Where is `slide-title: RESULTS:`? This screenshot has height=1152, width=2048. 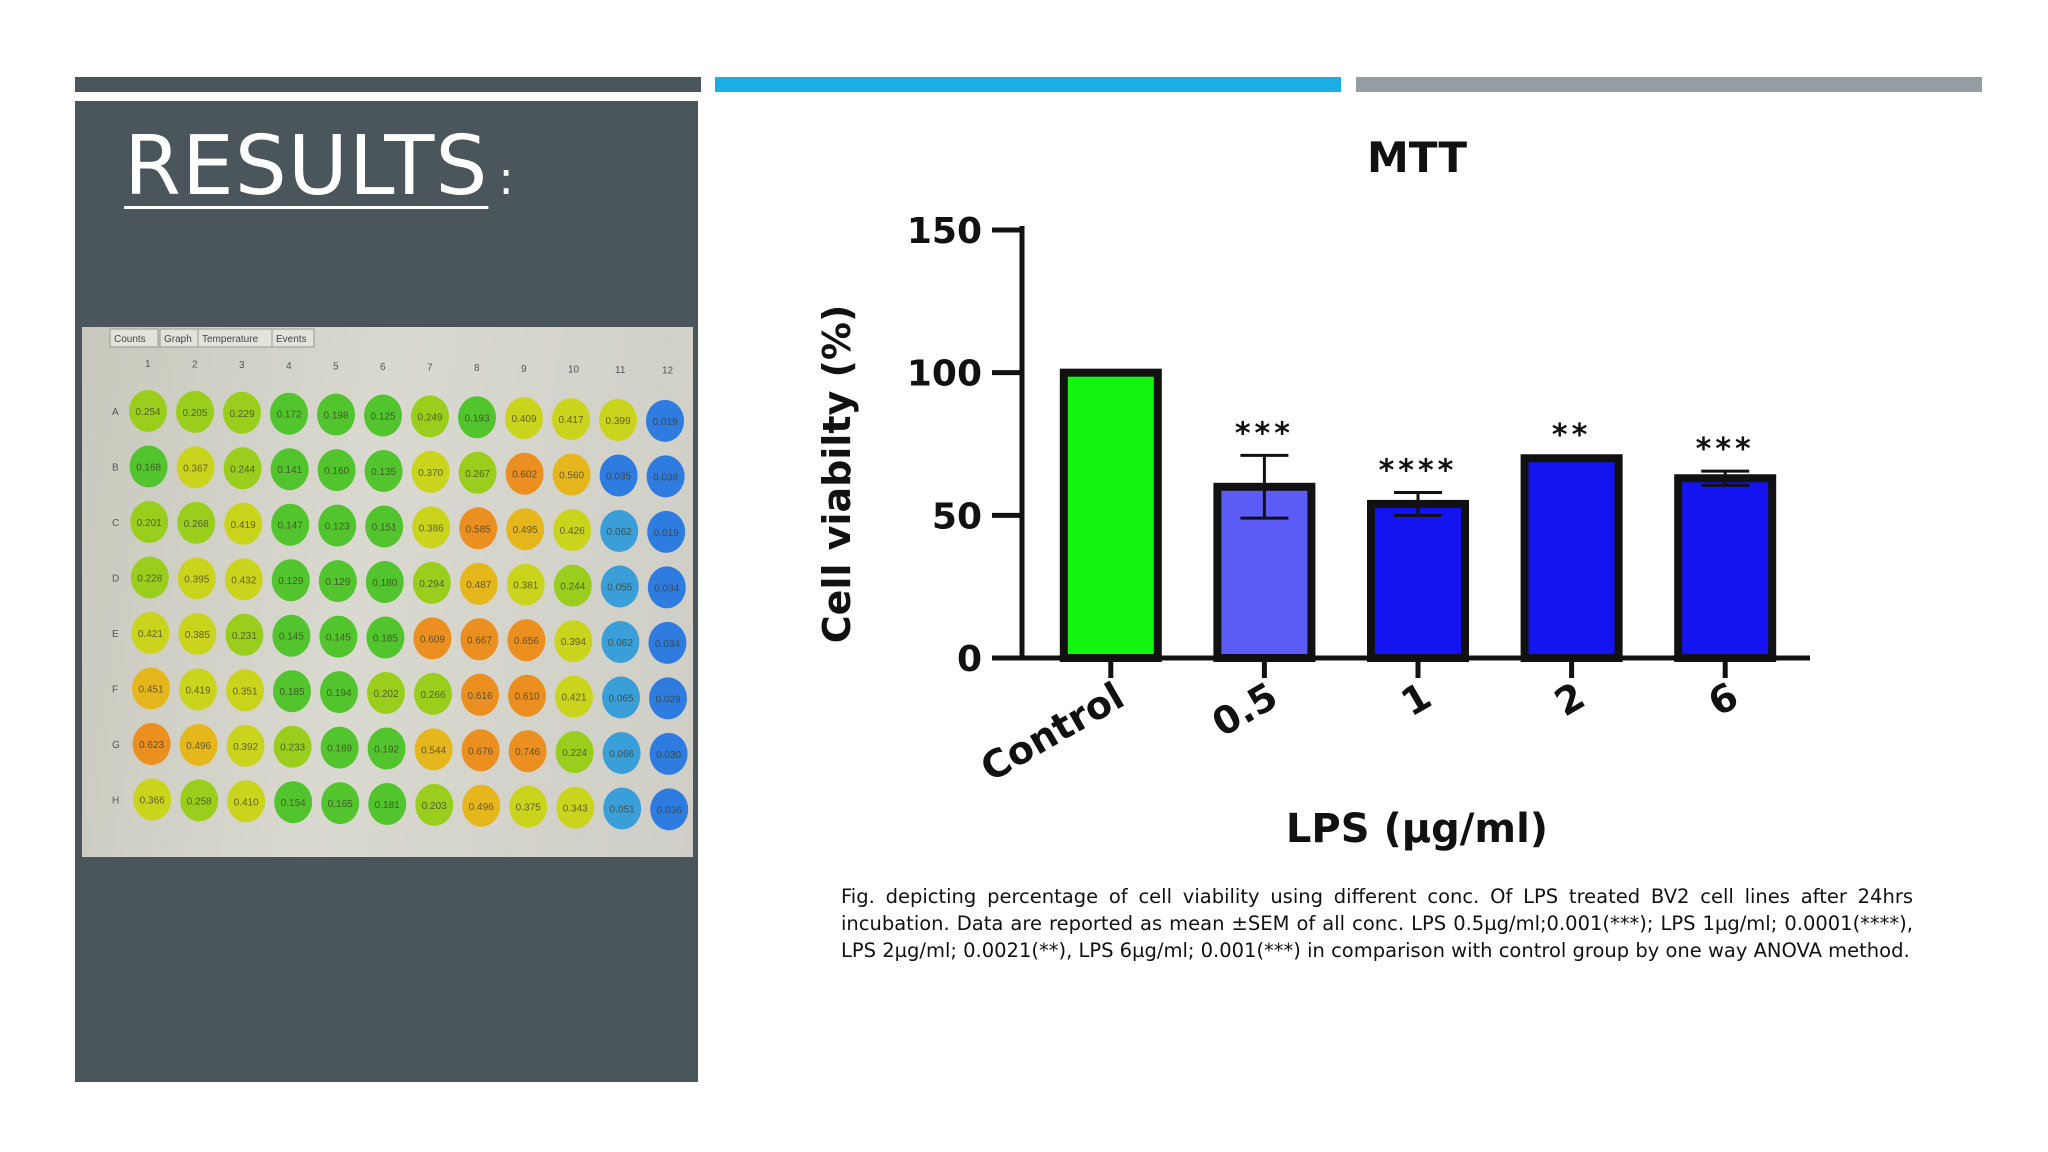
slide-title: RESULTS: is located at coordinates (319, 166).